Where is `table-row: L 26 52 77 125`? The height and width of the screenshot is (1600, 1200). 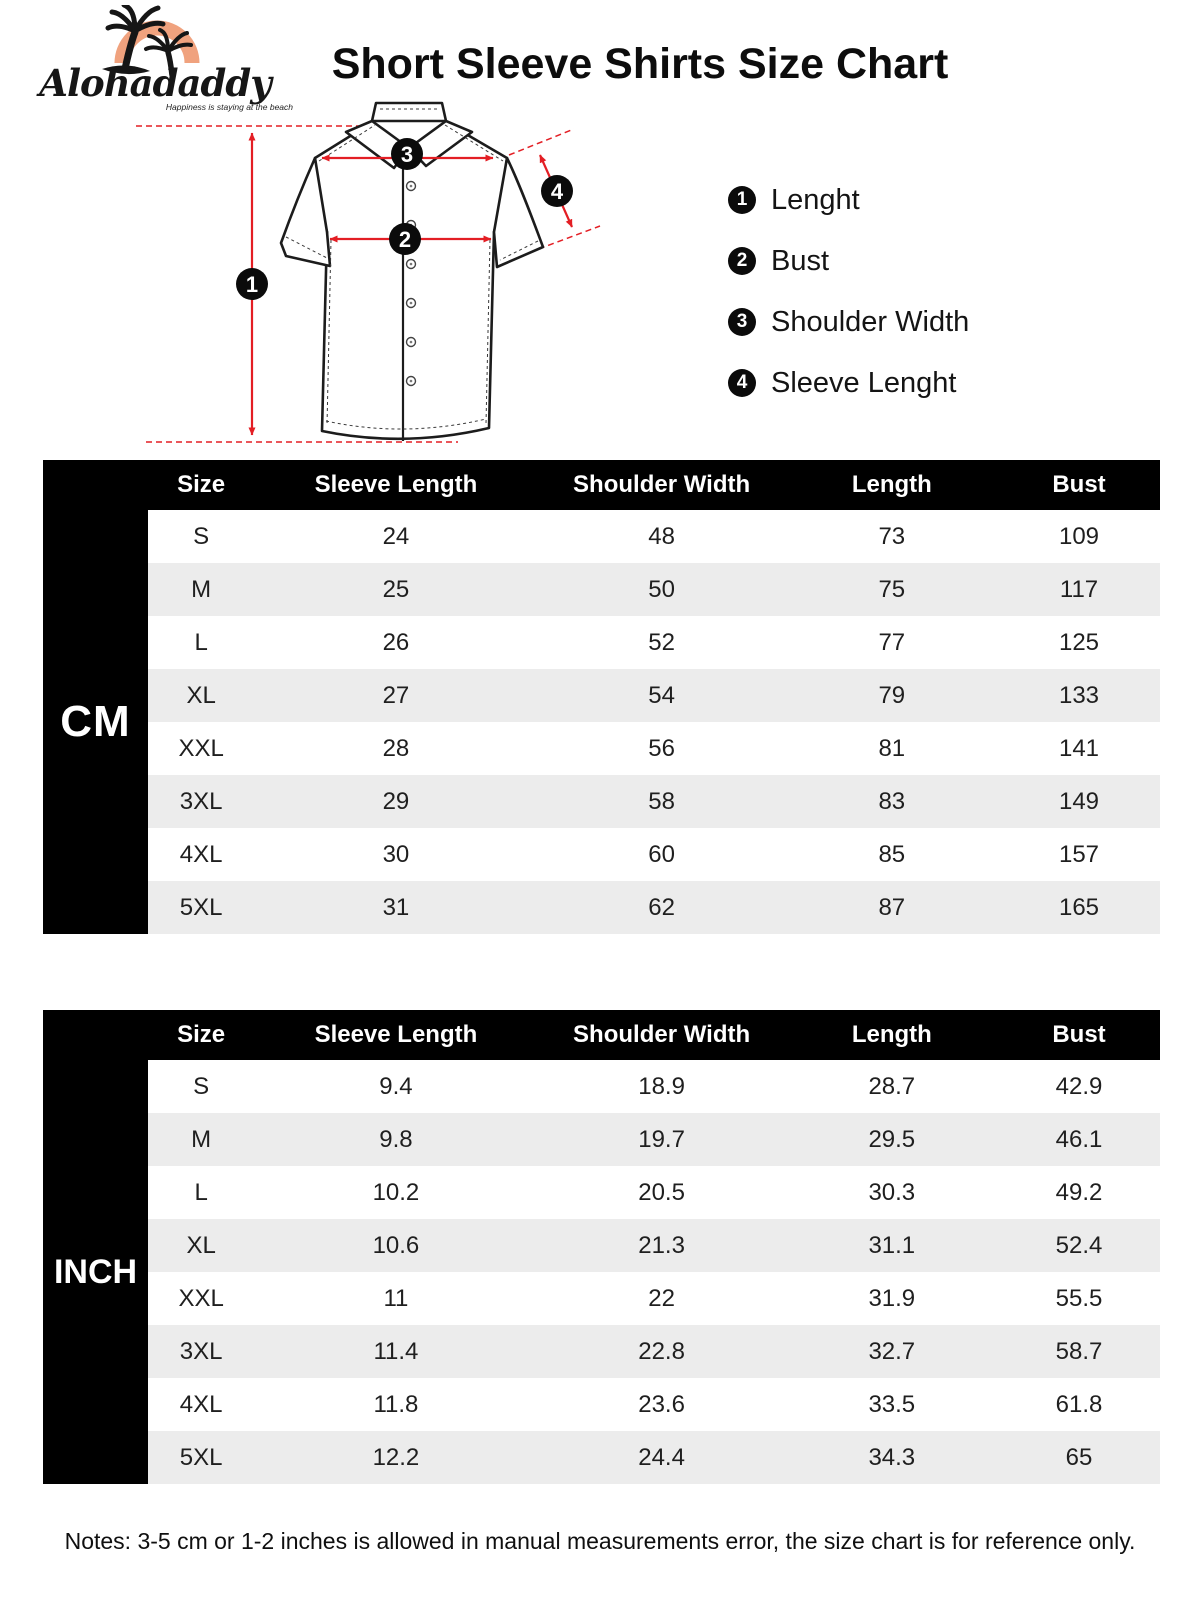 table-row: L 26 52 77 125 is located at coordinates (654, 642).